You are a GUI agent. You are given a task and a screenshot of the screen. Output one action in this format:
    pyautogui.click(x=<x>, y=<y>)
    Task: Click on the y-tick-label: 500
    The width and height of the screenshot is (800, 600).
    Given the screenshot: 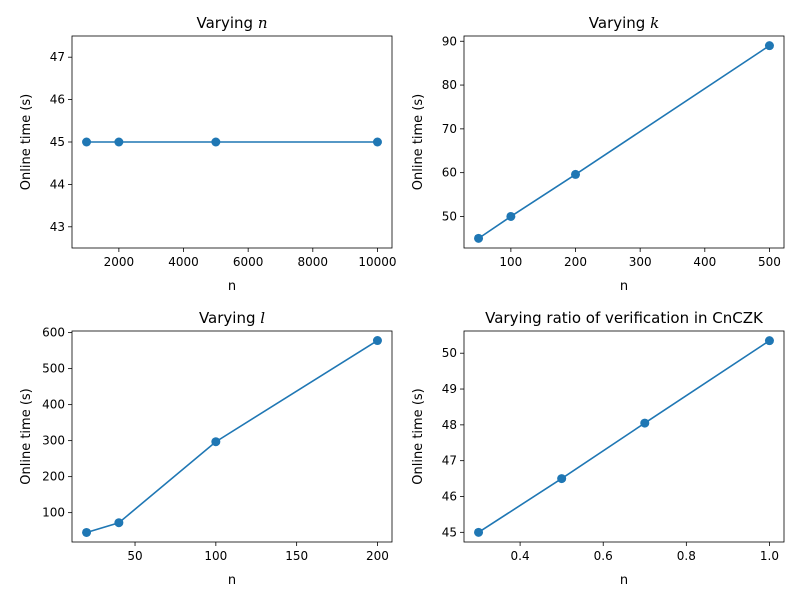 What is the action you would take?
    pyautogui.click(x=53, y=369)
    